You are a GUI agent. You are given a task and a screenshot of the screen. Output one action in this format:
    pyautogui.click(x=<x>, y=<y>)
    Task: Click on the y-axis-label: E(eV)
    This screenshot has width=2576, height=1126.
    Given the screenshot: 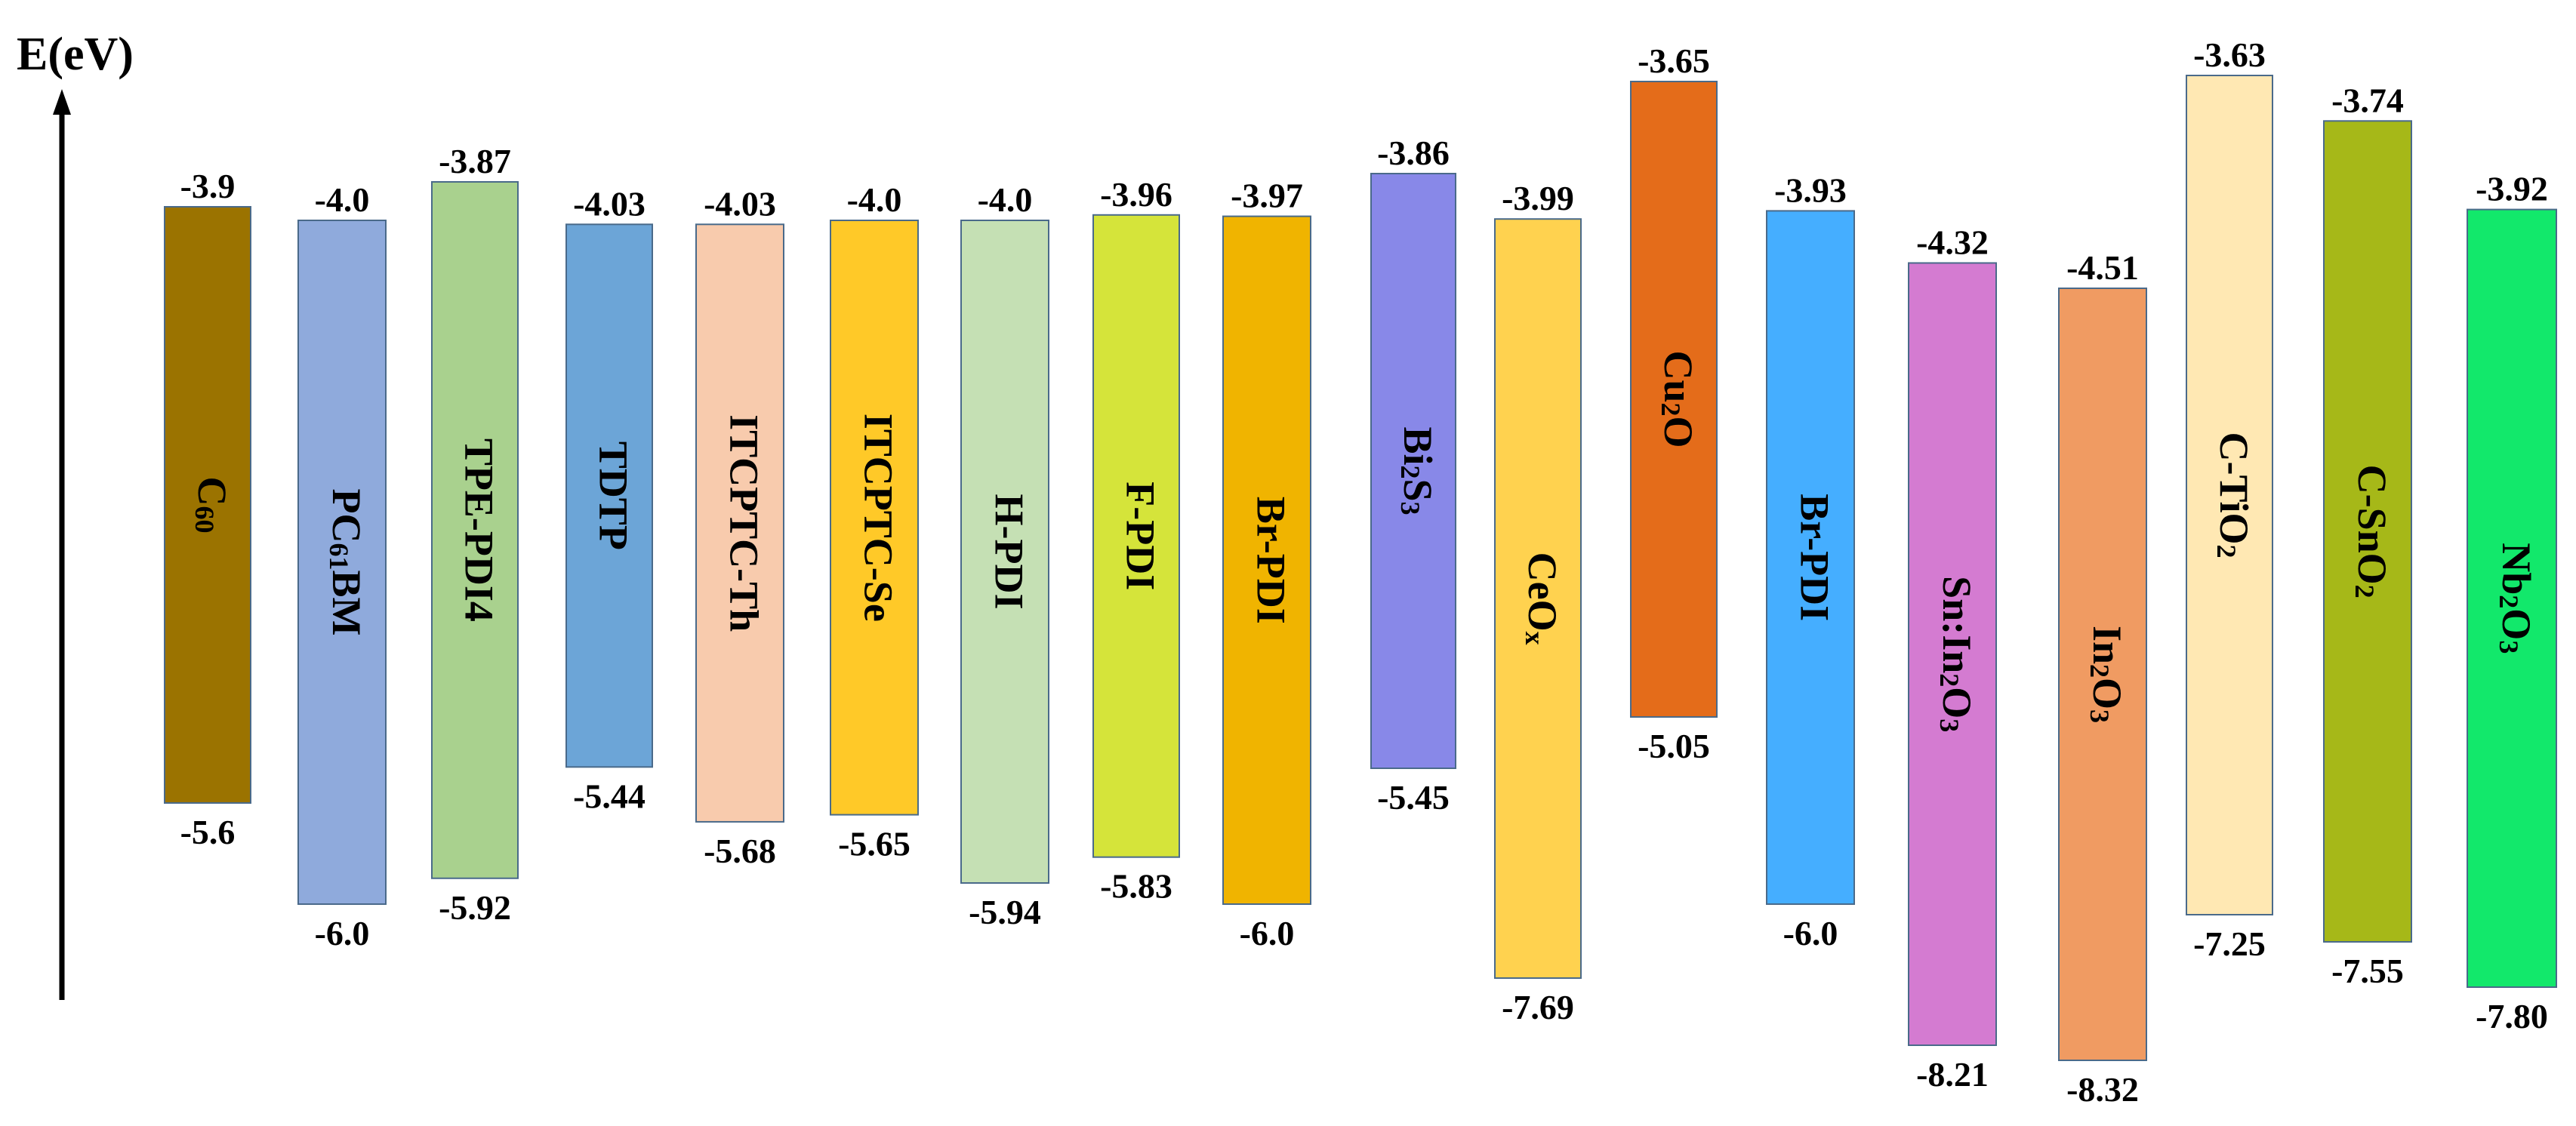 What is the action you would take?
    pyautogui.click(x=75, y=54)
    